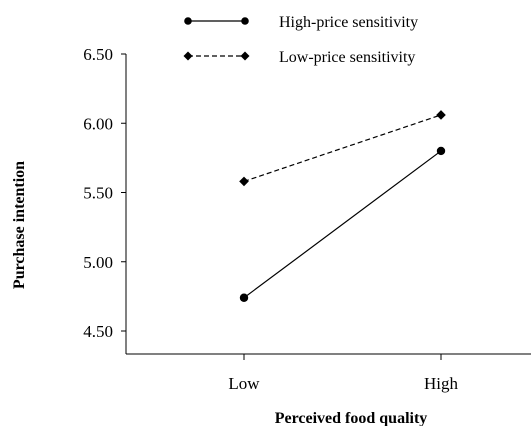  Describe the element at coordinates (441, 383) in the screenshot. I see `x-tick-label: High` at that location.